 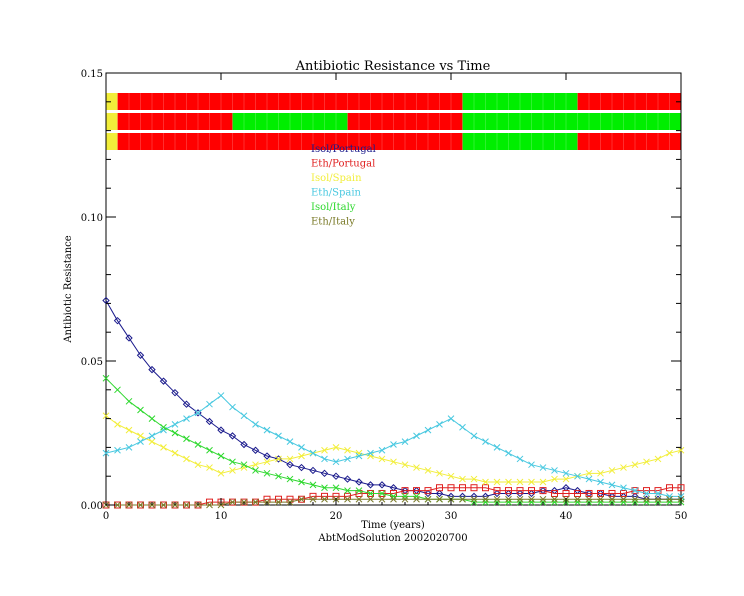 What do you see at coordinates (681, 516) in the screenshot?
I see `x-tick-label-50: 50` at bounding box center [681, 516].